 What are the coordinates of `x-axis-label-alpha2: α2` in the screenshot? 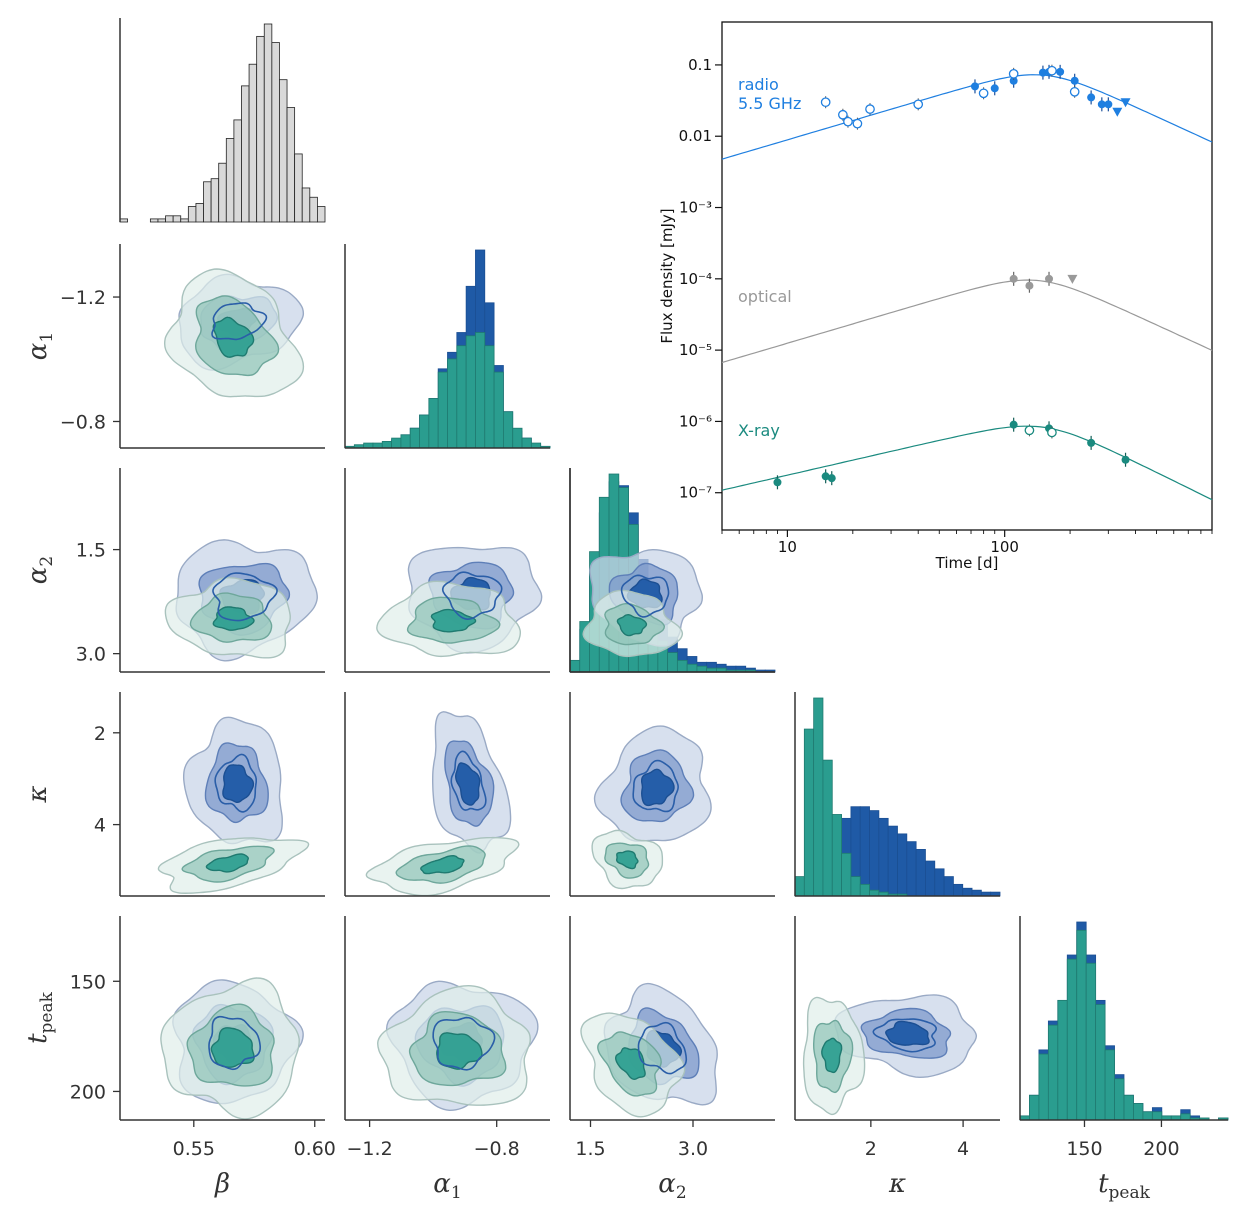 It's located at (672, 1186).